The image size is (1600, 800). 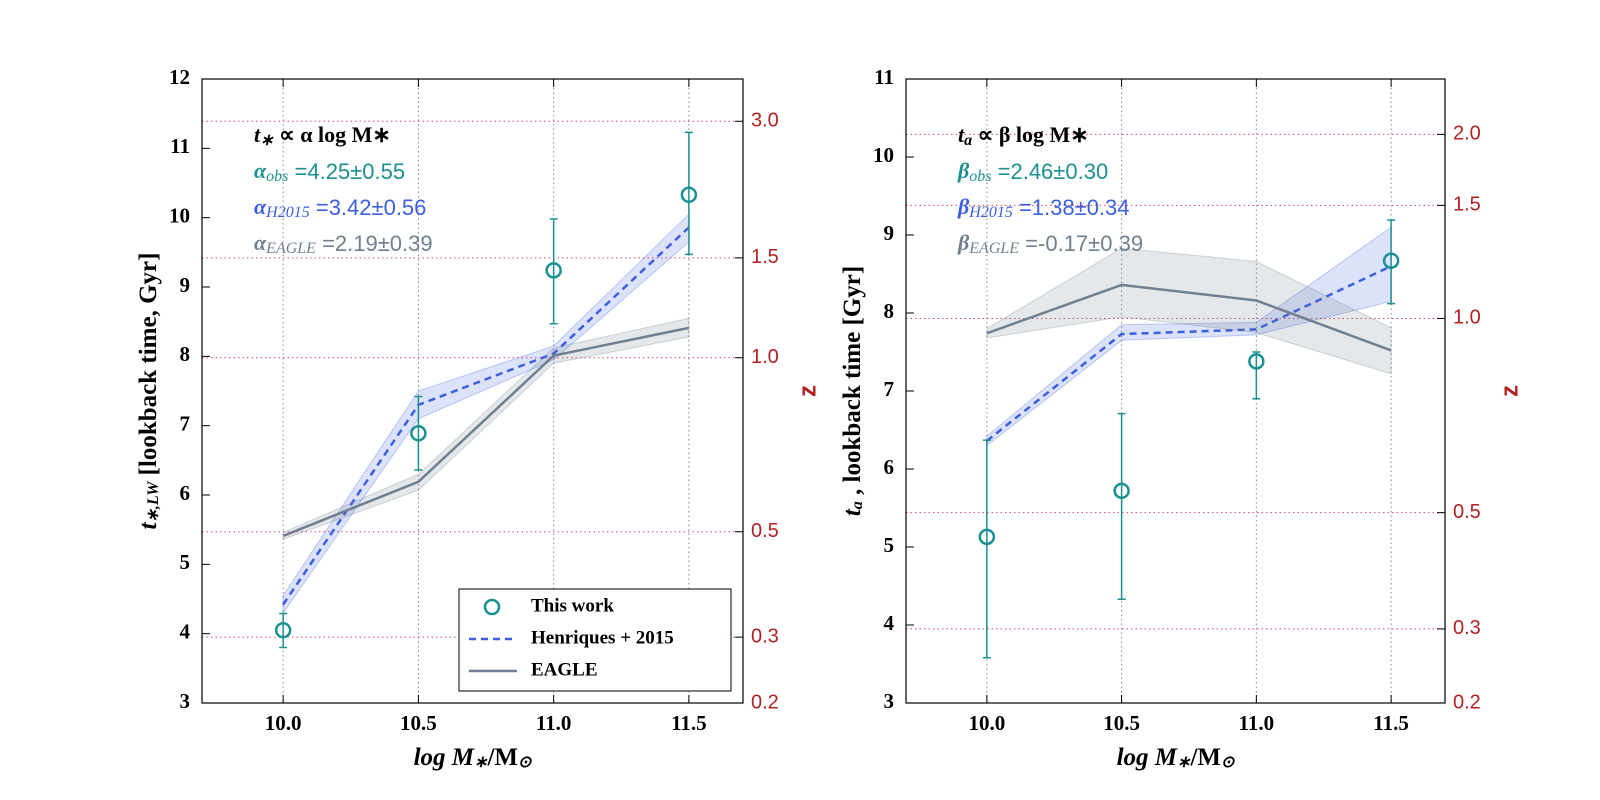 I want to click on annotation: βH2015 =1.38±0.34, so click(x=1043, y=207).